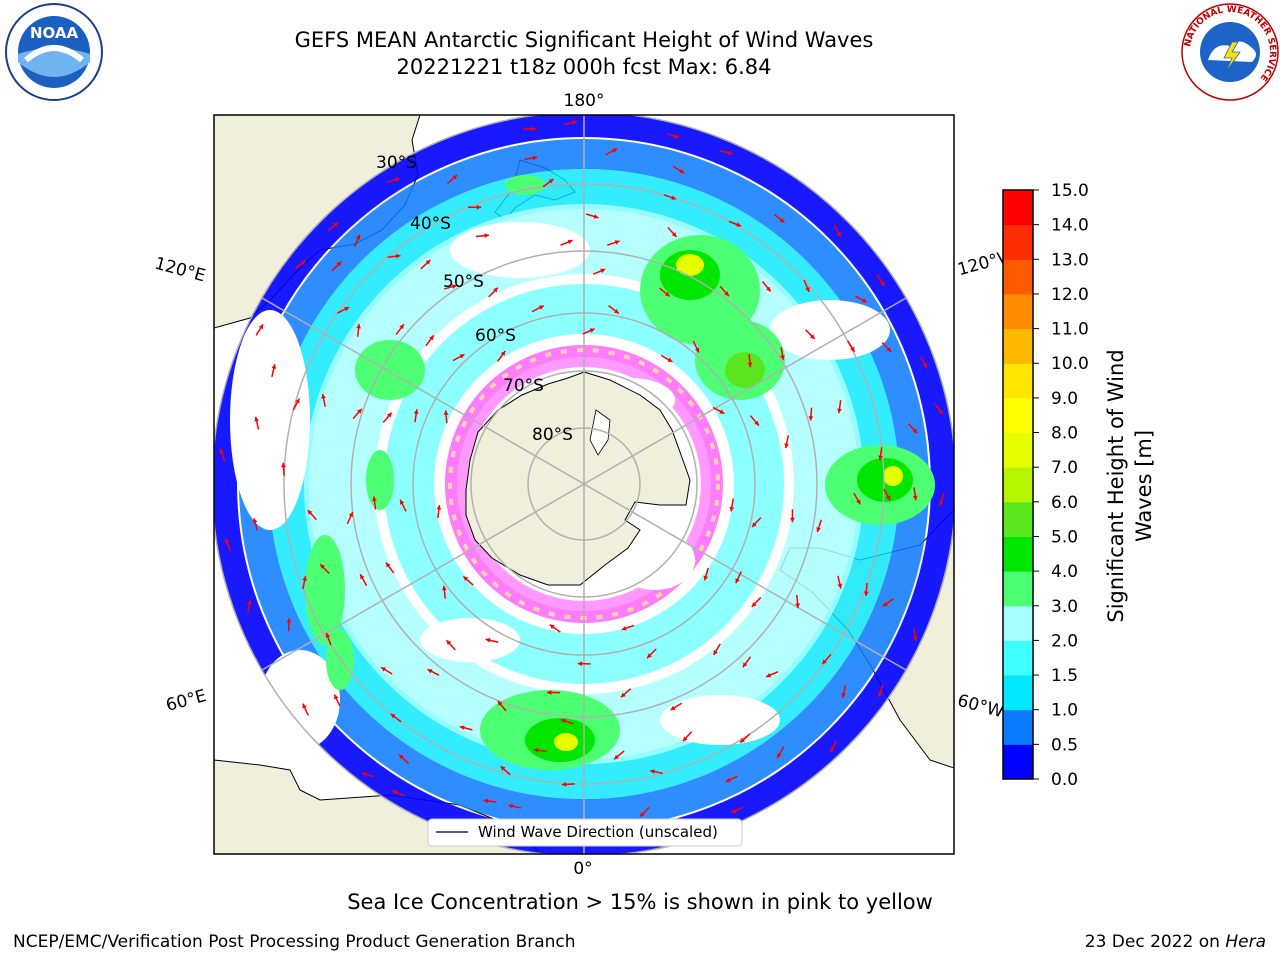 Image resolution: width=1280 pixels, height=960 pixels. Describe the element at coordinates (54, 52) in the screenshot. I see `noaa-logo: NOAA` at that location.